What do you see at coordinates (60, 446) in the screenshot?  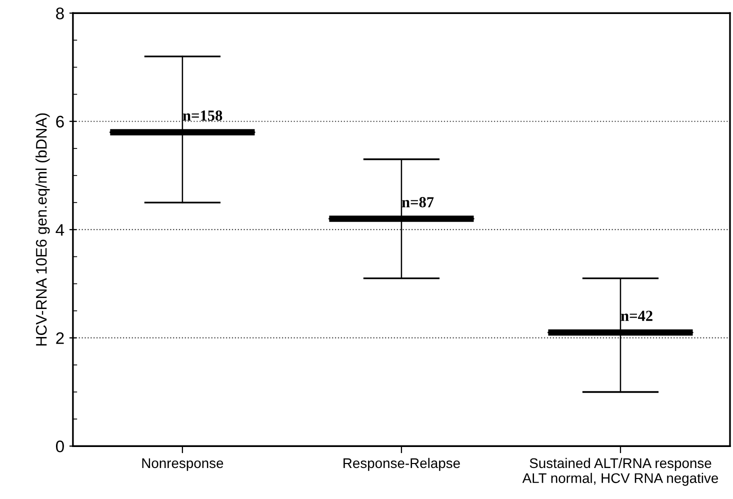 I see `y-tick-label: 0` at bounding box center [60, 446].